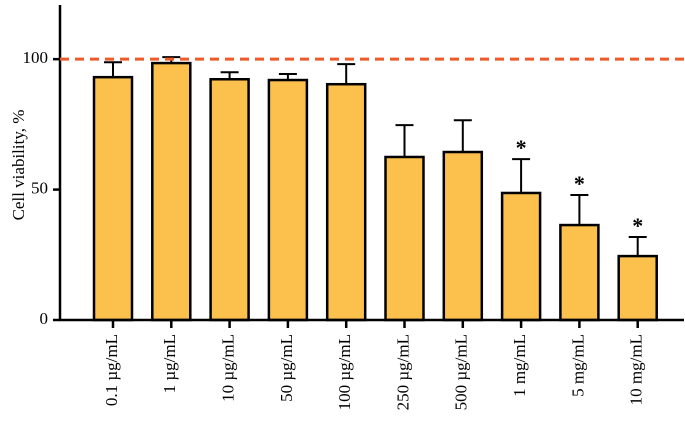 The height and width of the screenshot is (446, 685). I want to click on x-tick-label: 0.1 µg/mL, so click(111, 370).